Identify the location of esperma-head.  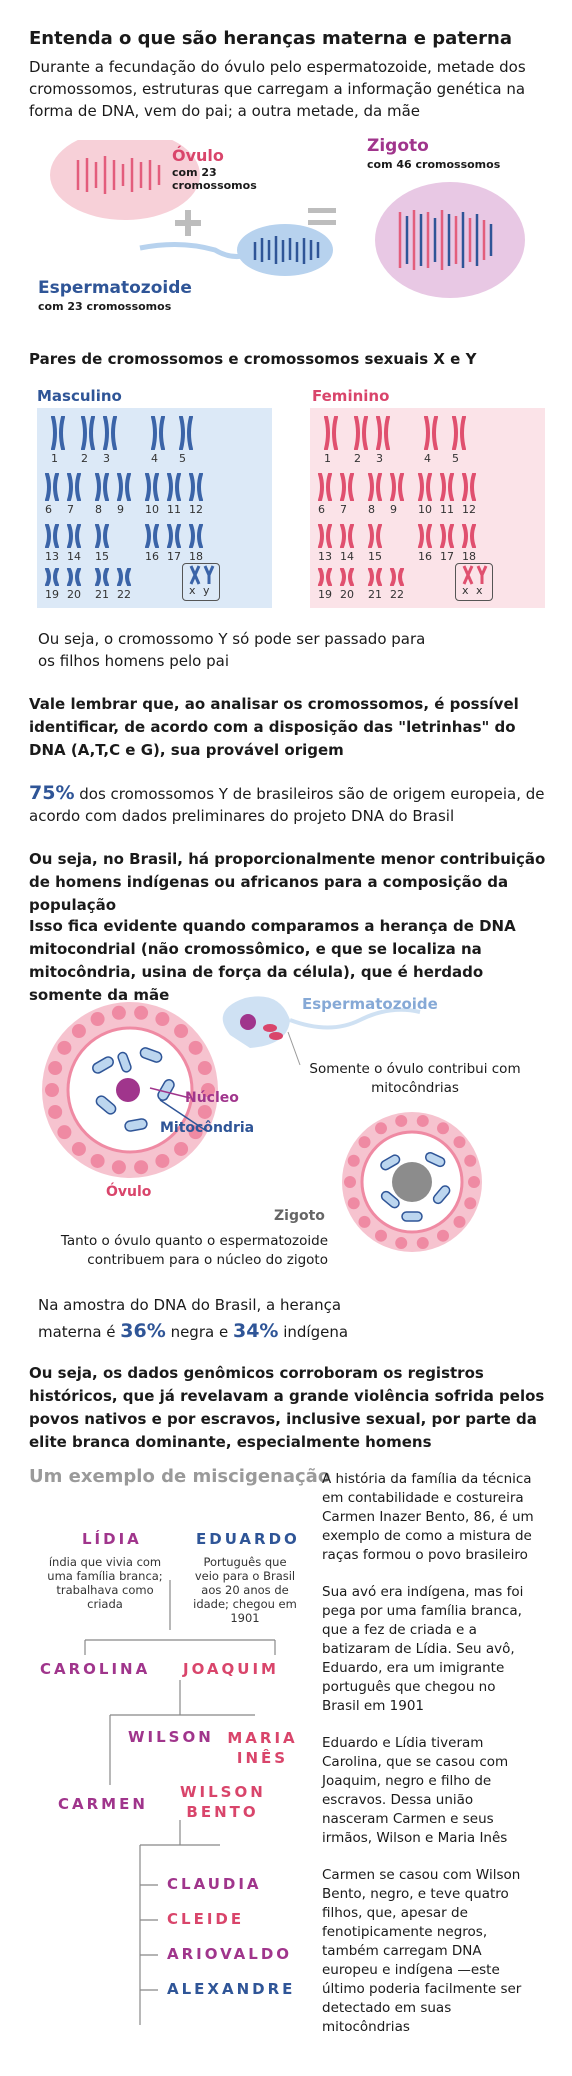
(285, 250).